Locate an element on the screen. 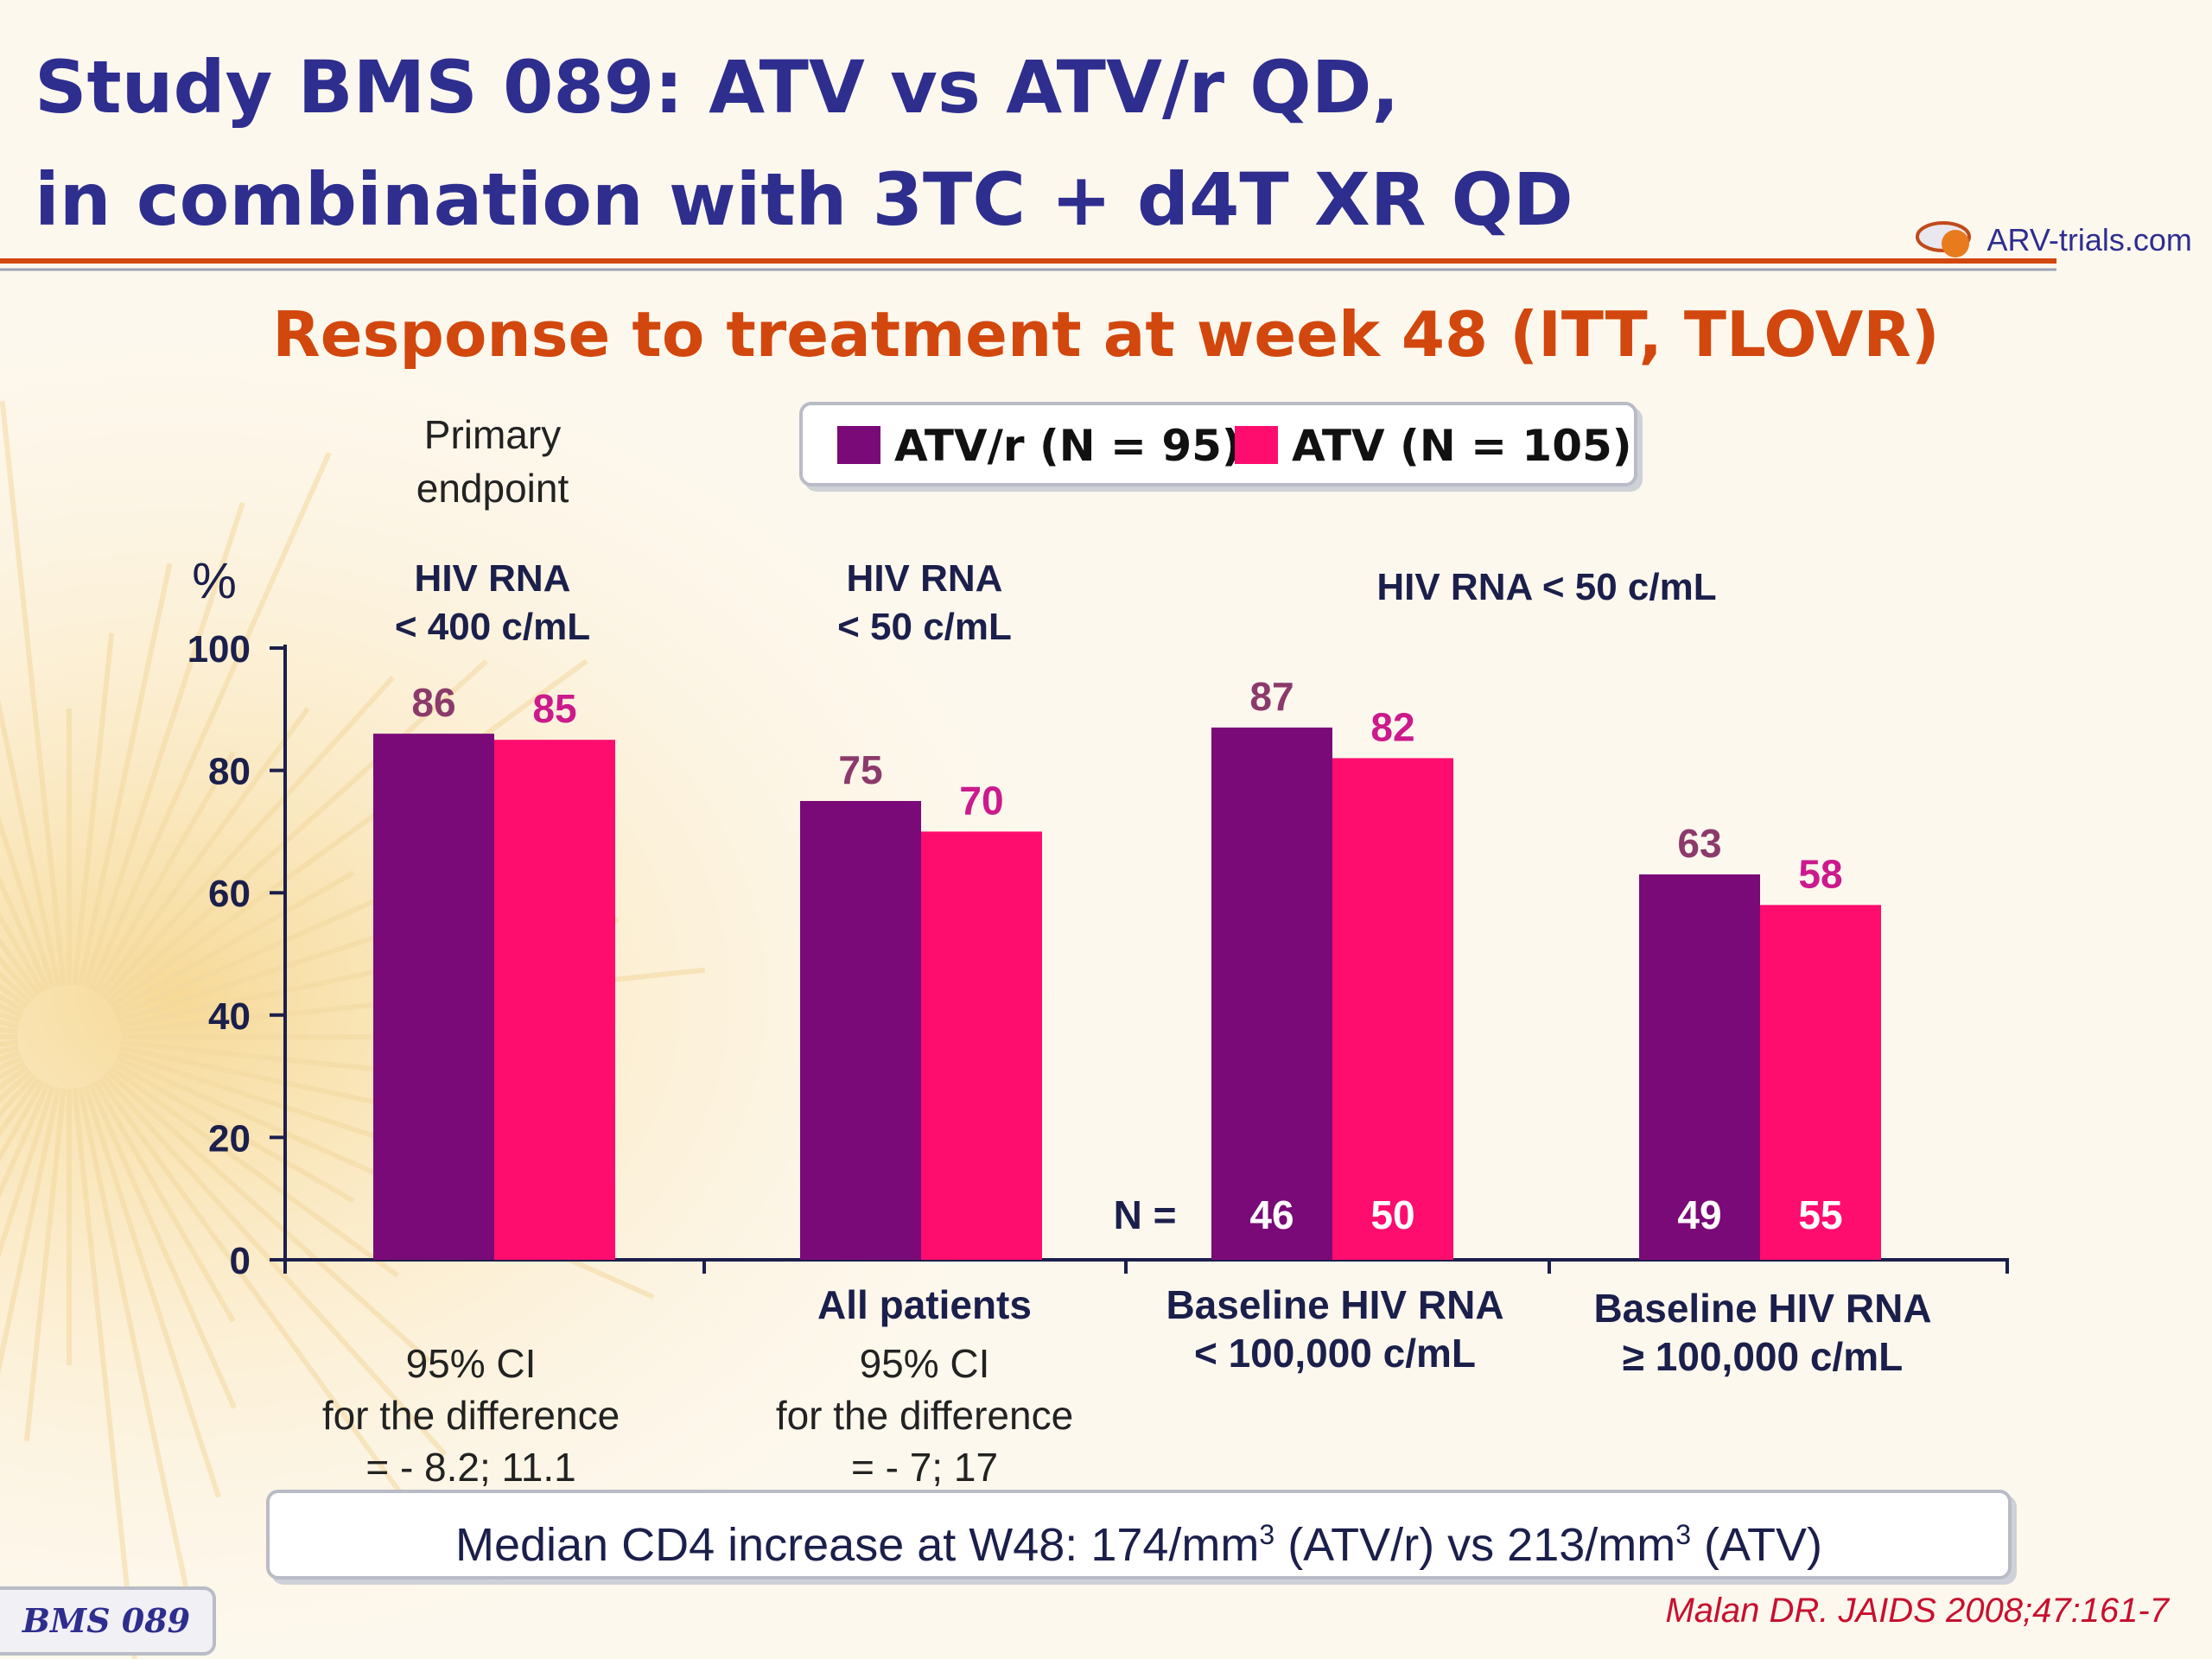 The width and height of the screenshot is (2212, 1659). ci-note-1-line1: 95% CI is located at coordinates (471, 1363).